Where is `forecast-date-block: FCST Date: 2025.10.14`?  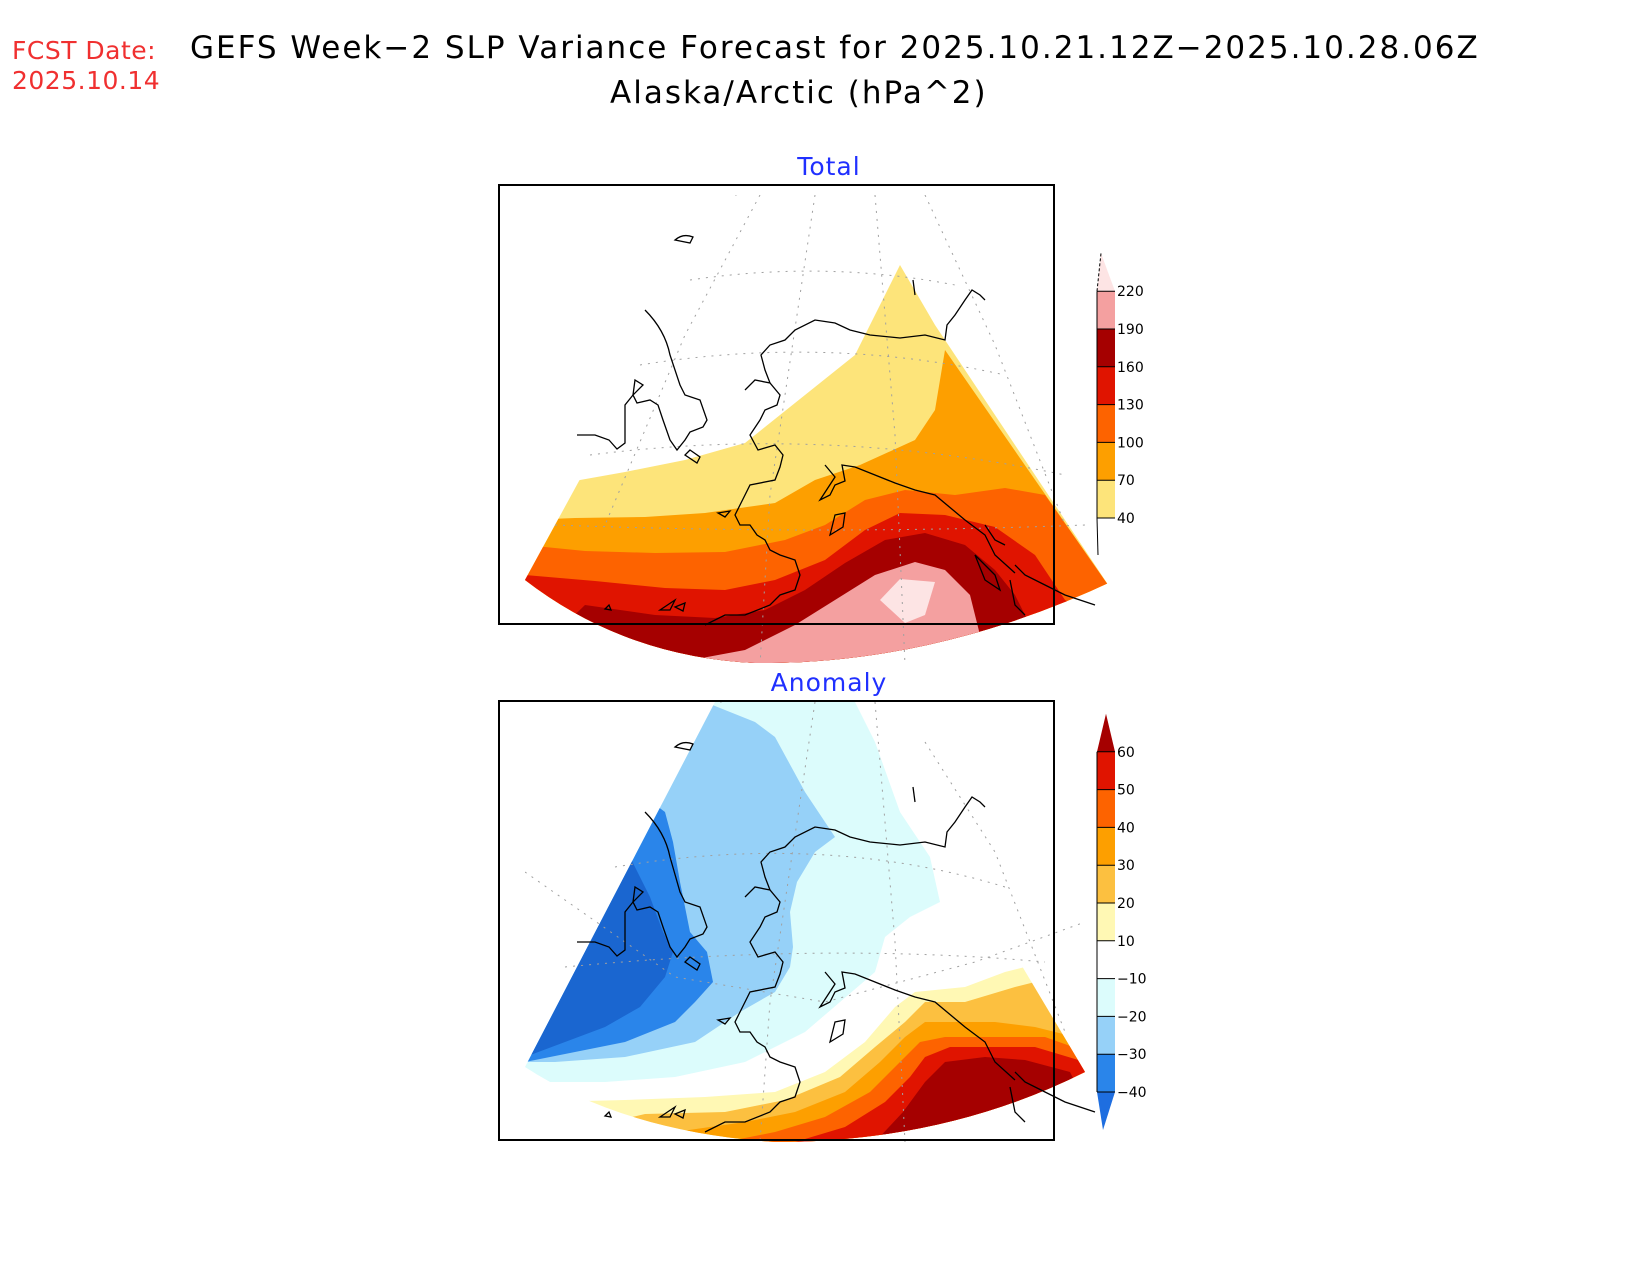
forecast-date-block: FCST Date: 2025.10.14 is located at coordinates (86, 66).